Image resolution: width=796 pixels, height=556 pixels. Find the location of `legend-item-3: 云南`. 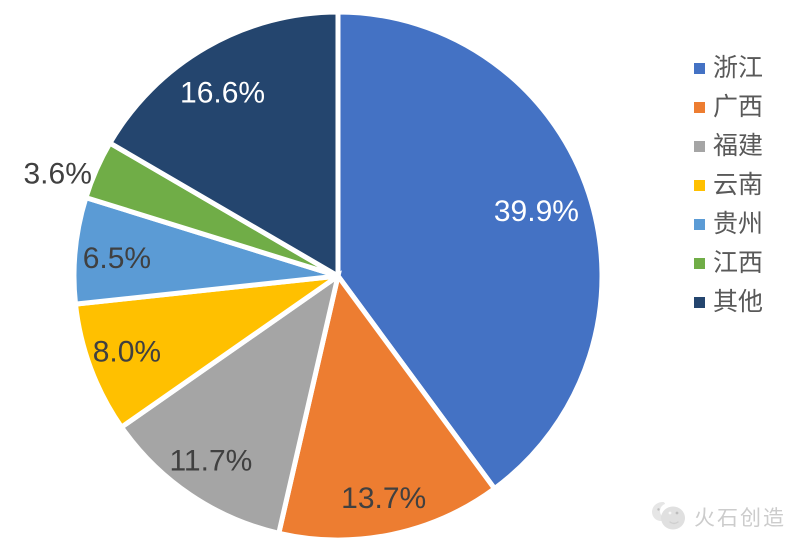

legend-item-3: 云南 is located at coordinates (728, 185).